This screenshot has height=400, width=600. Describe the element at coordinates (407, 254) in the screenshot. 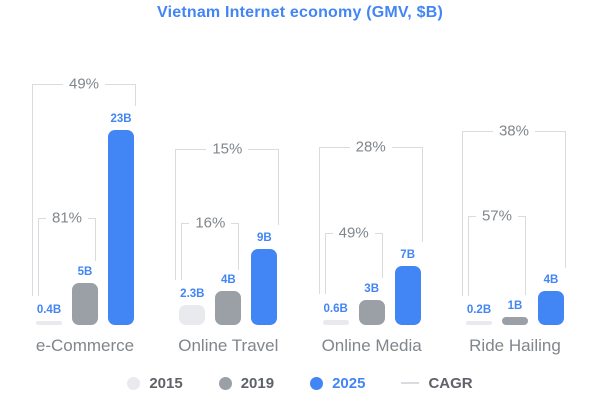

I see `value-label-2025-online-media: 7B` at that location.